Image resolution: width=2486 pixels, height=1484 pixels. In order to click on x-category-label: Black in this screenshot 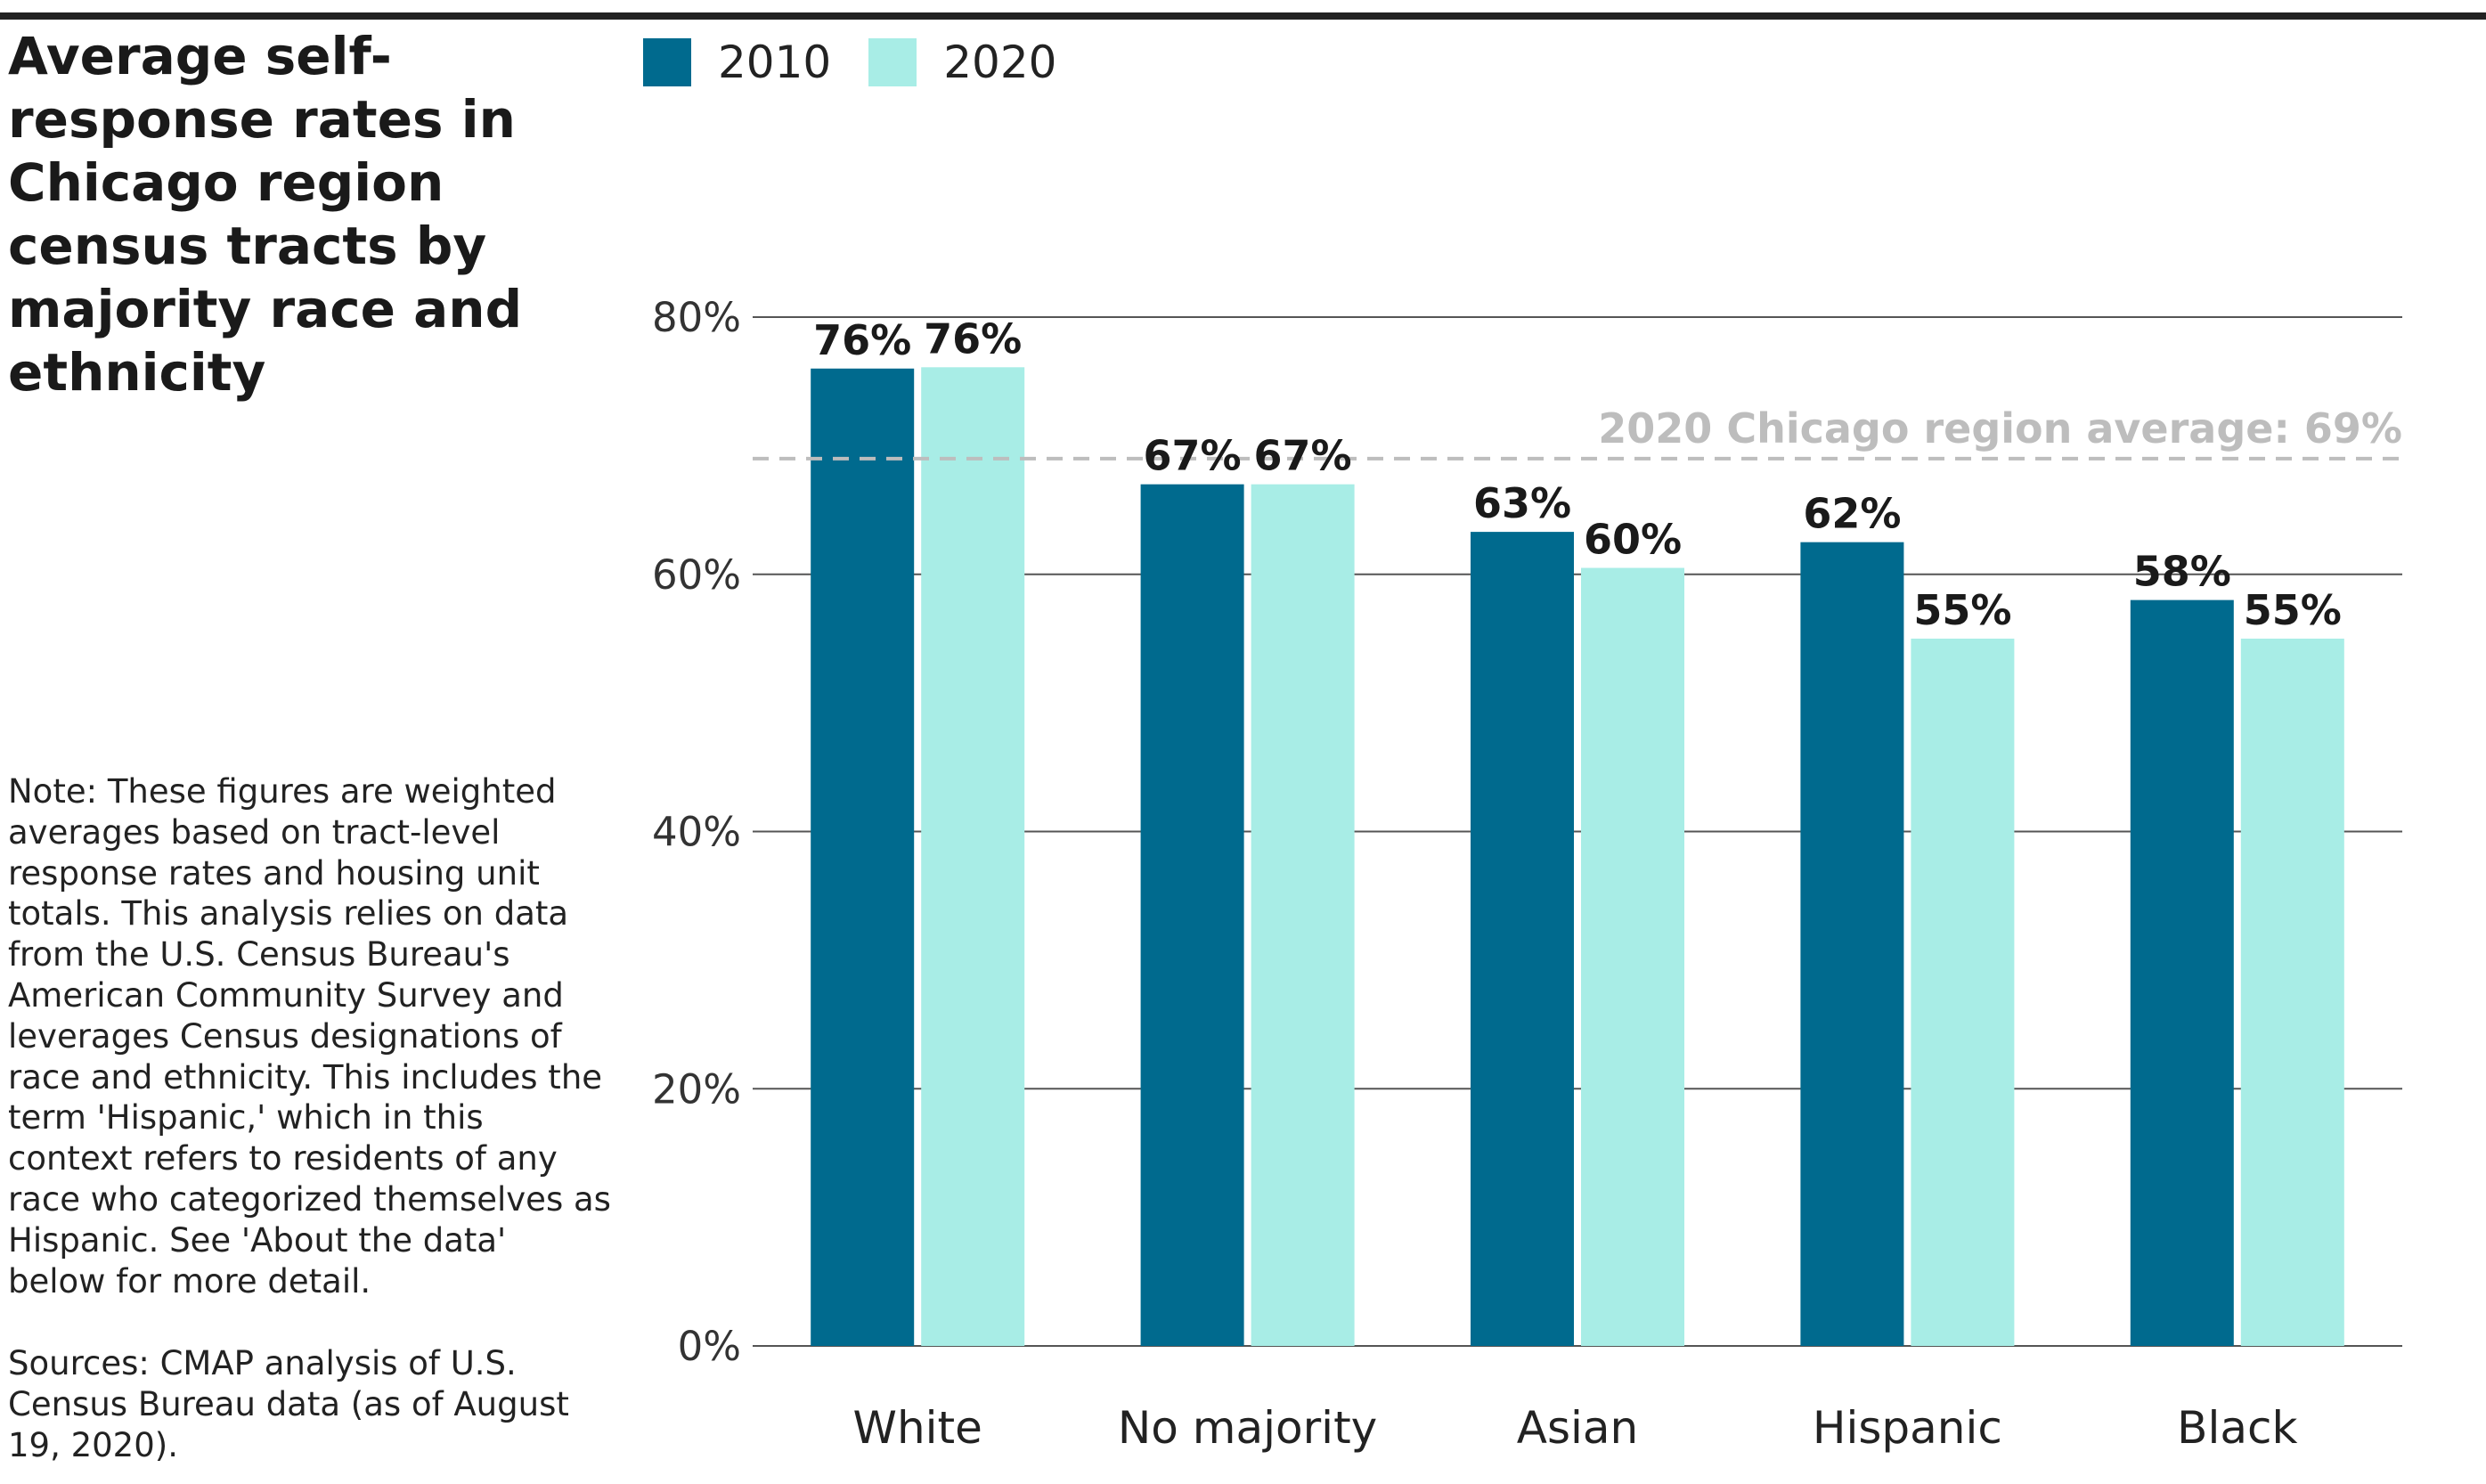, I will do `click(2237, 1428)`.